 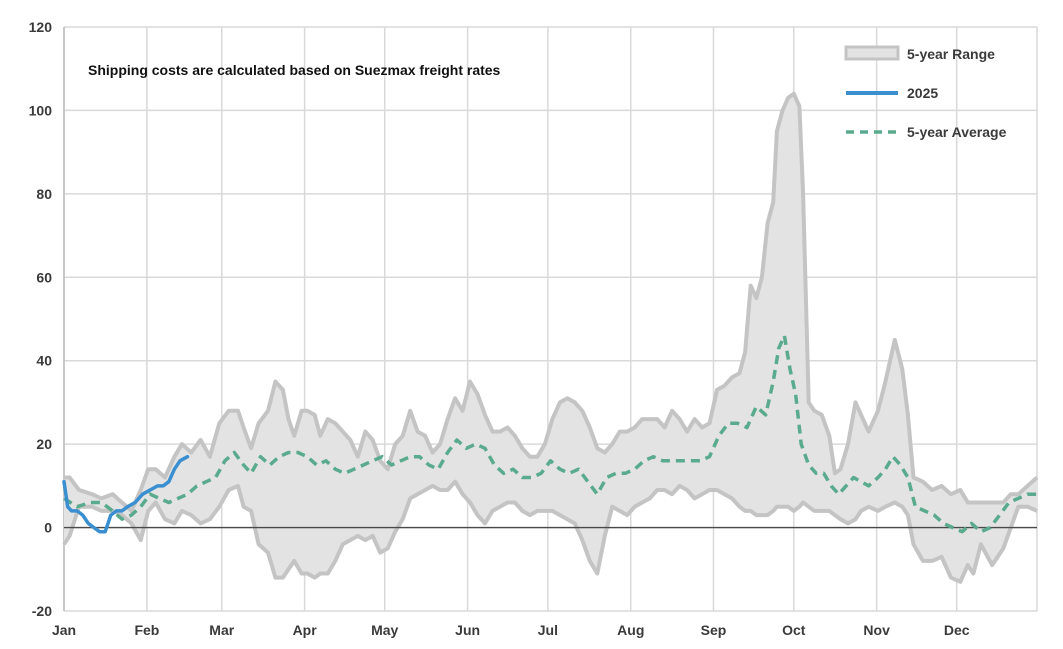 I want to click on x-tick-label: Mar, so click(x=221, y=630).